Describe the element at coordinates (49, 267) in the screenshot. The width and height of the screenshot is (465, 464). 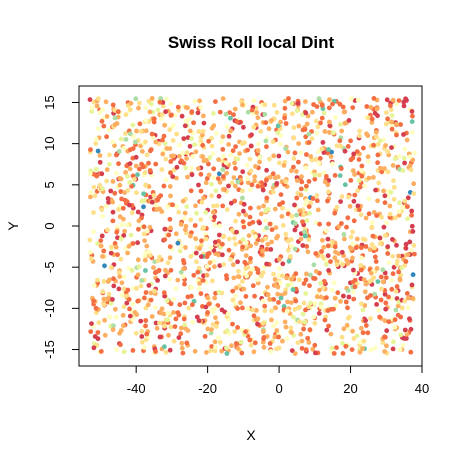
I see `y-tick-label: -5` at that location.